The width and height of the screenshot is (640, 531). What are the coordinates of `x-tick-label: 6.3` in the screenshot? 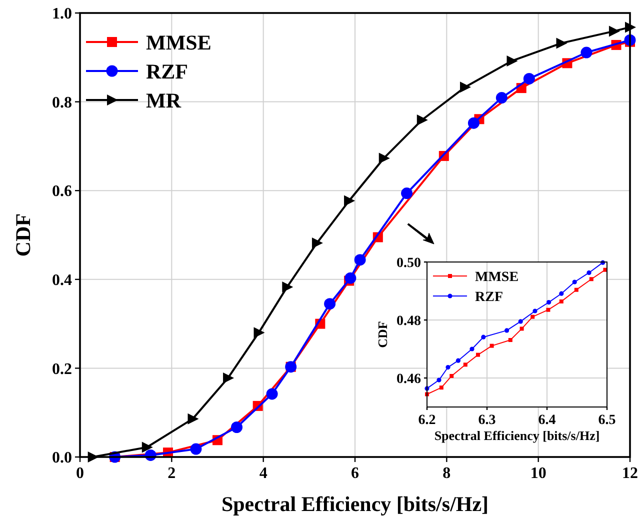 It's located at (487, 420).